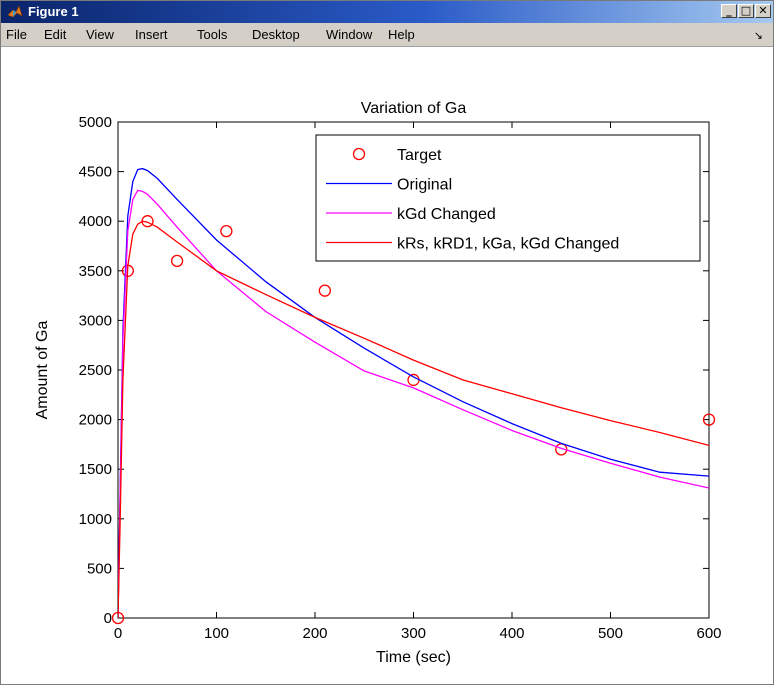  What do you see at coordinates (118, 633) in the screenshot?
I see `x-tick-label: 0` at bounding box center [118, 633].